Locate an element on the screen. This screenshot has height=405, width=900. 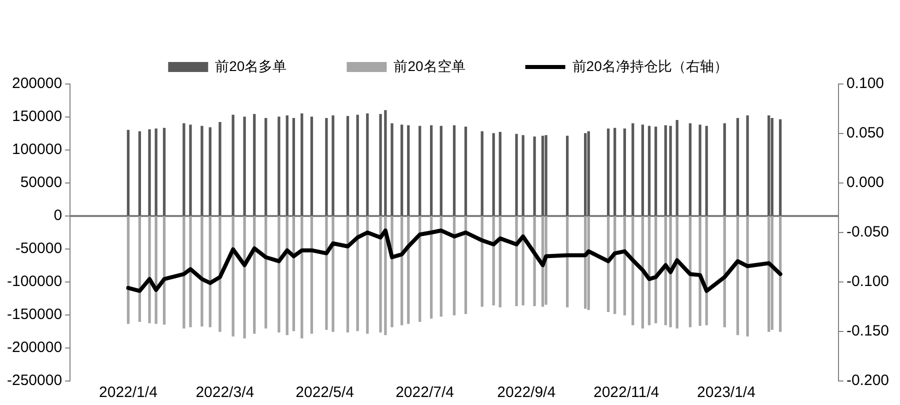
x-tick-label: 2022/7/4 is located at coordinates (425, 393).